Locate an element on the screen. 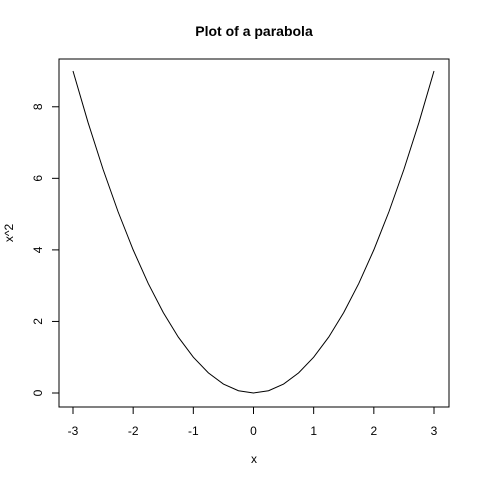  y-tick-label: 2 is located at coordinates (38, 321).